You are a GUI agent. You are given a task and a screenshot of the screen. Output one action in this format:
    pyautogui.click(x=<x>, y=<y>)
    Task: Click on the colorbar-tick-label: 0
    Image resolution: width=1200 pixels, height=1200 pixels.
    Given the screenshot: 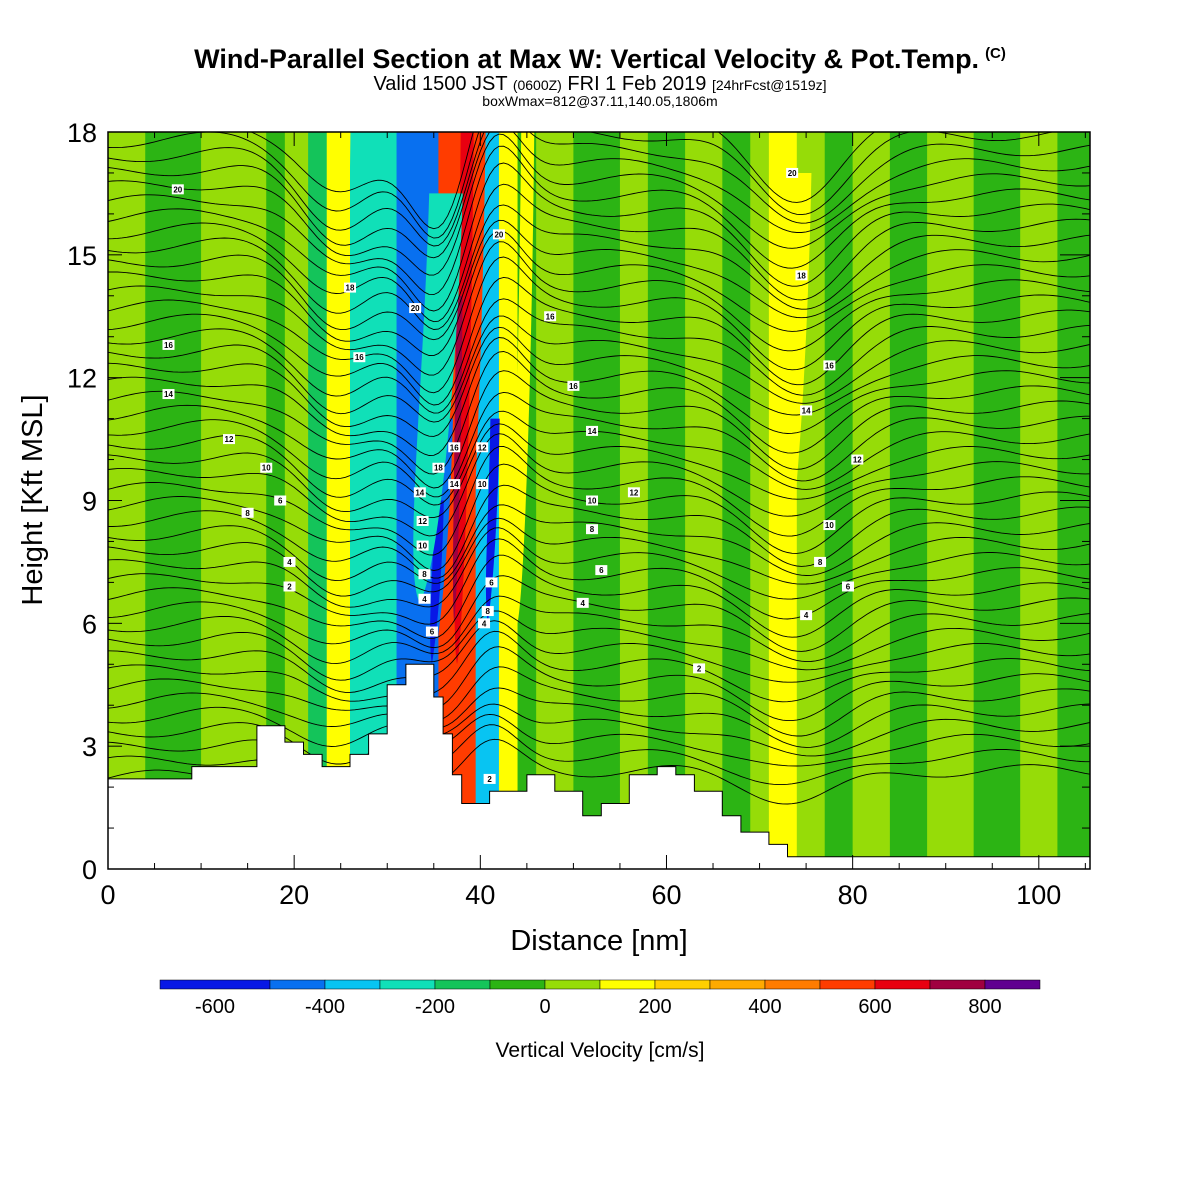 What is the action you would take?
    pyautogui.click(x=544, y=1007)
    